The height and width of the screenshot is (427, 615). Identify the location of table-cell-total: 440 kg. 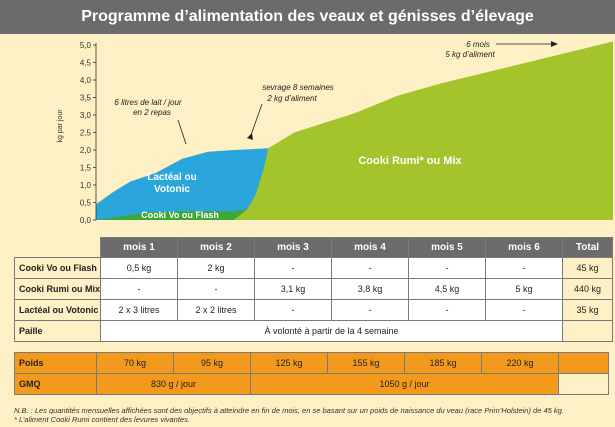
(587, 289).